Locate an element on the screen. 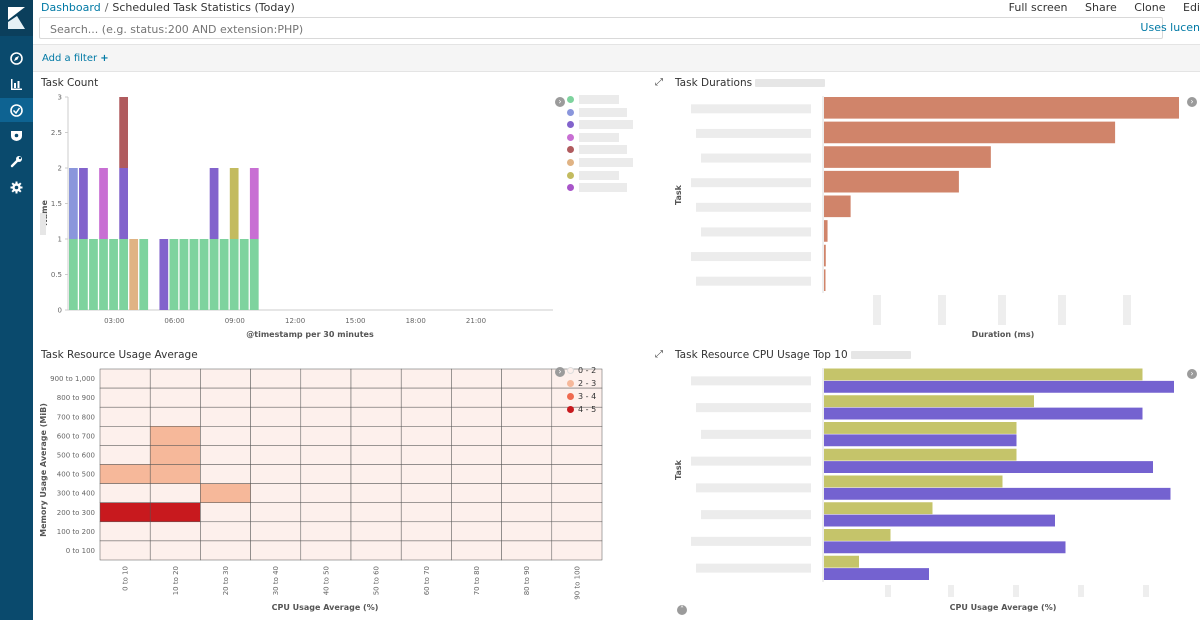 The height and width of the screenshot is (620, 1200). gear-icon is located at coordinates (16, 187).